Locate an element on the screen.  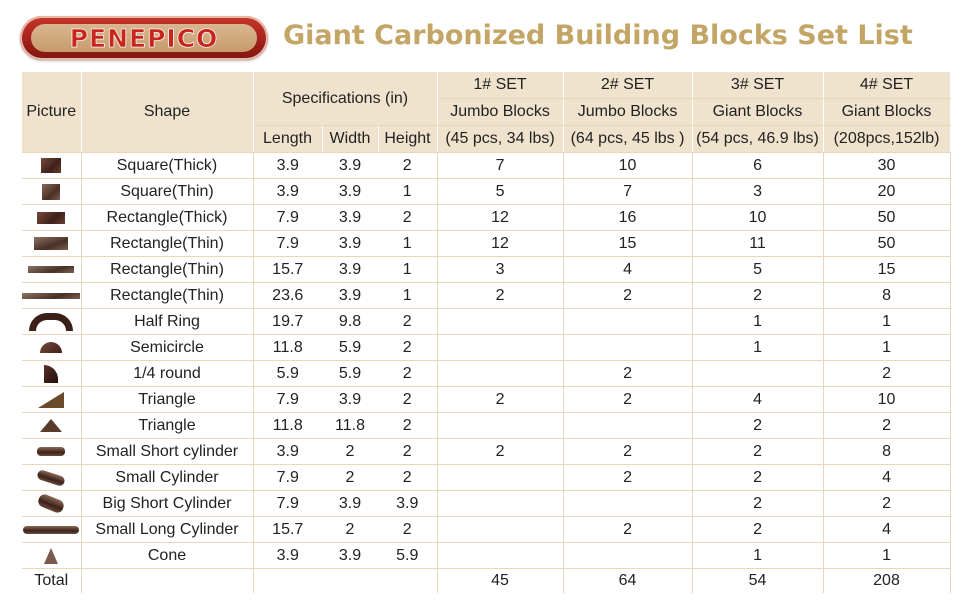
brand-logo: PENEPICO is located at coordinates (144, 38).